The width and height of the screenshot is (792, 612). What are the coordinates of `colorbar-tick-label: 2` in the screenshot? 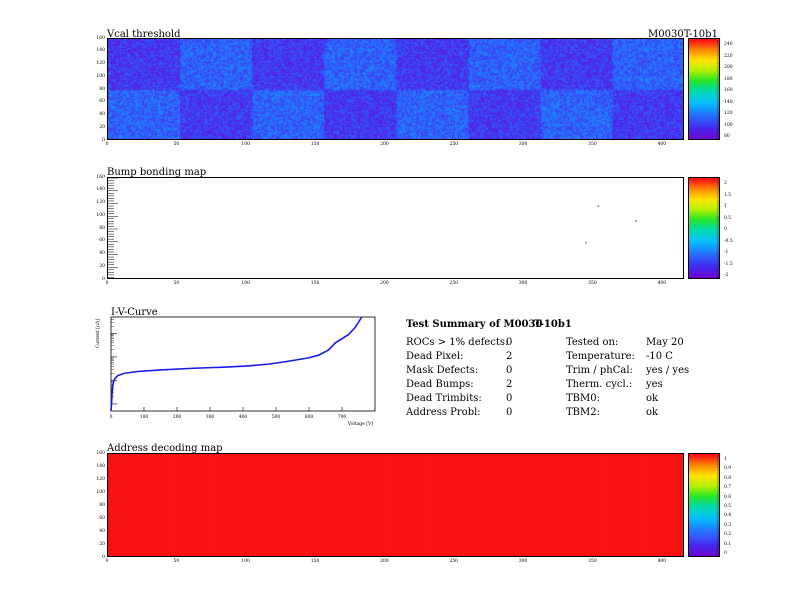 It's located at (725, 183).